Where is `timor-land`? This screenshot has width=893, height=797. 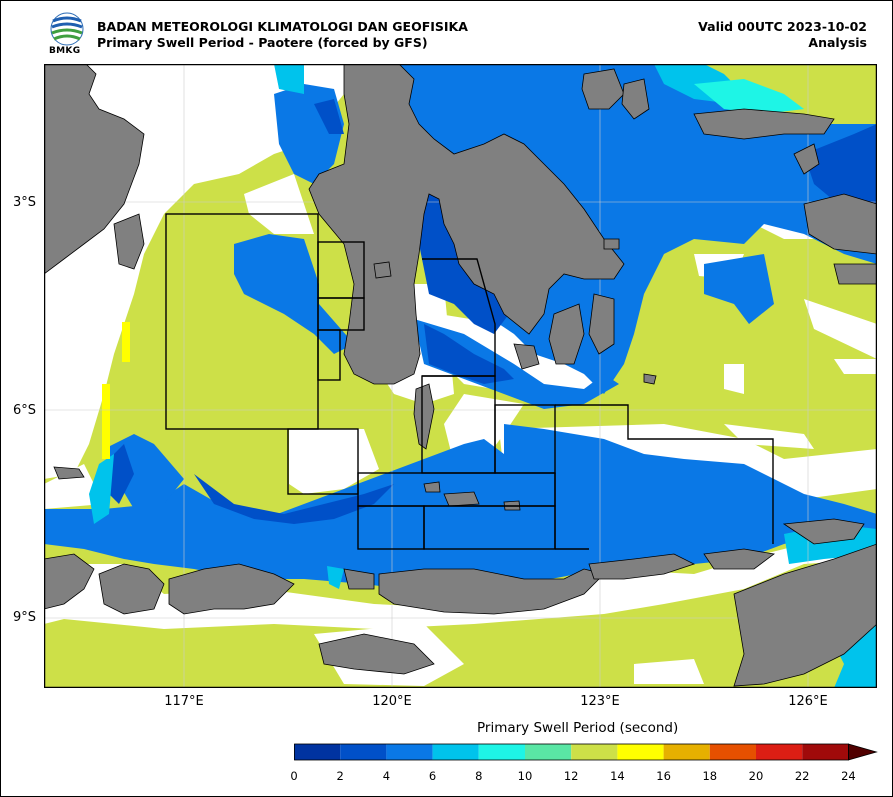
timor-land is located at coordinates (805, 615).